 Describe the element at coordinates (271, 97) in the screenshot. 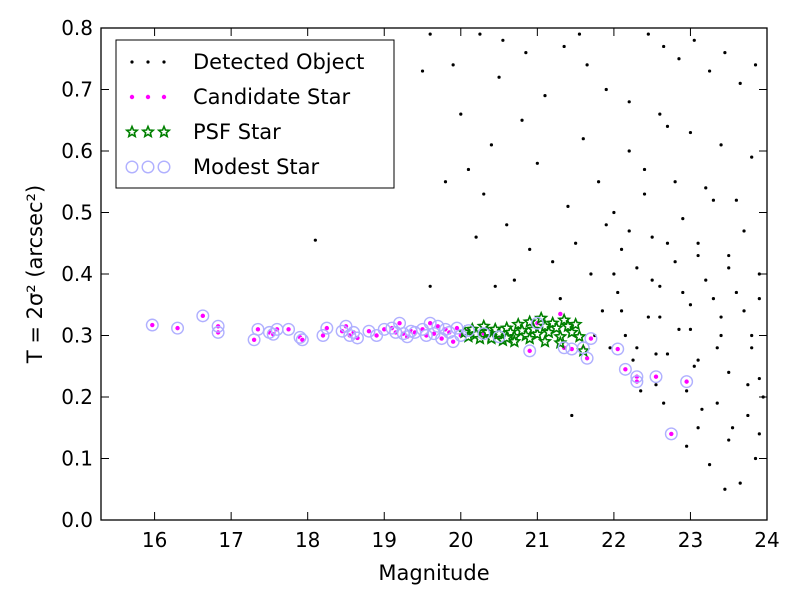

I see `legend-label: Candidate Star` at that location.